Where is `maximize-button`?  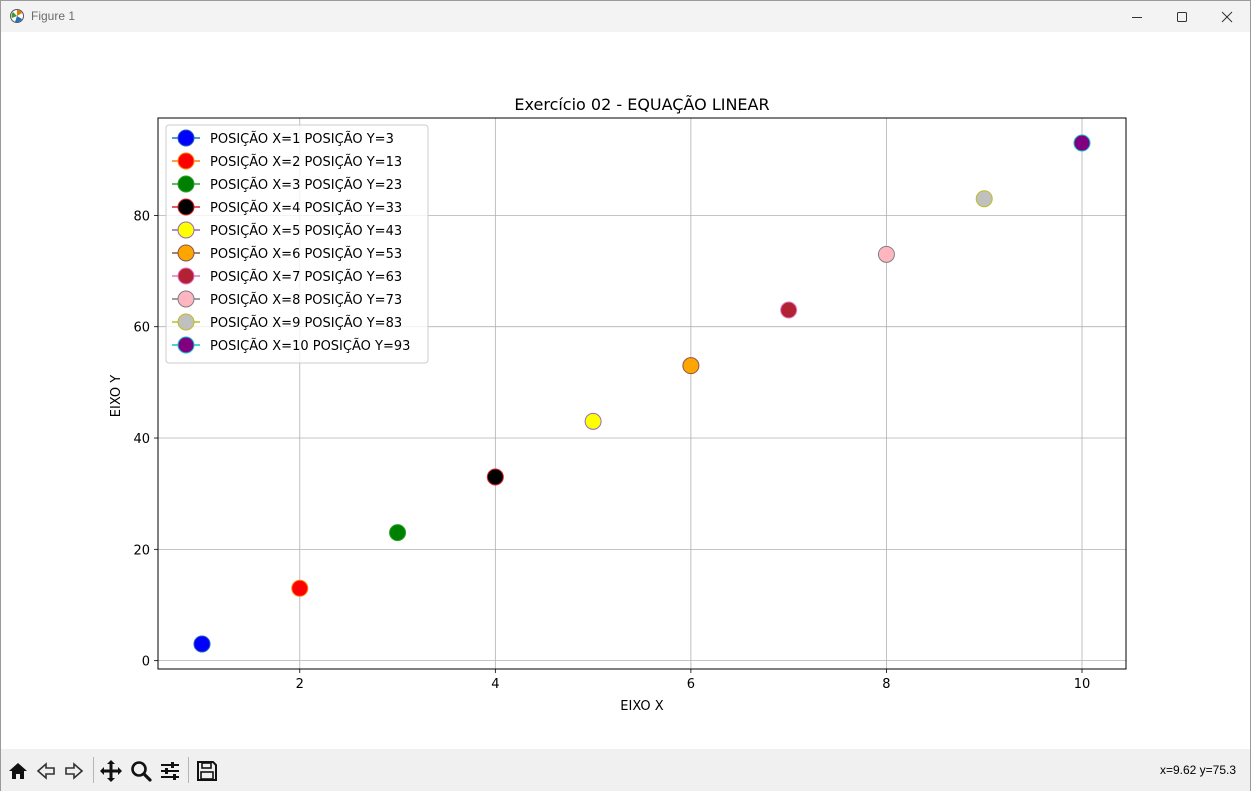
maximize-button is located at coordinates (1182, 16).